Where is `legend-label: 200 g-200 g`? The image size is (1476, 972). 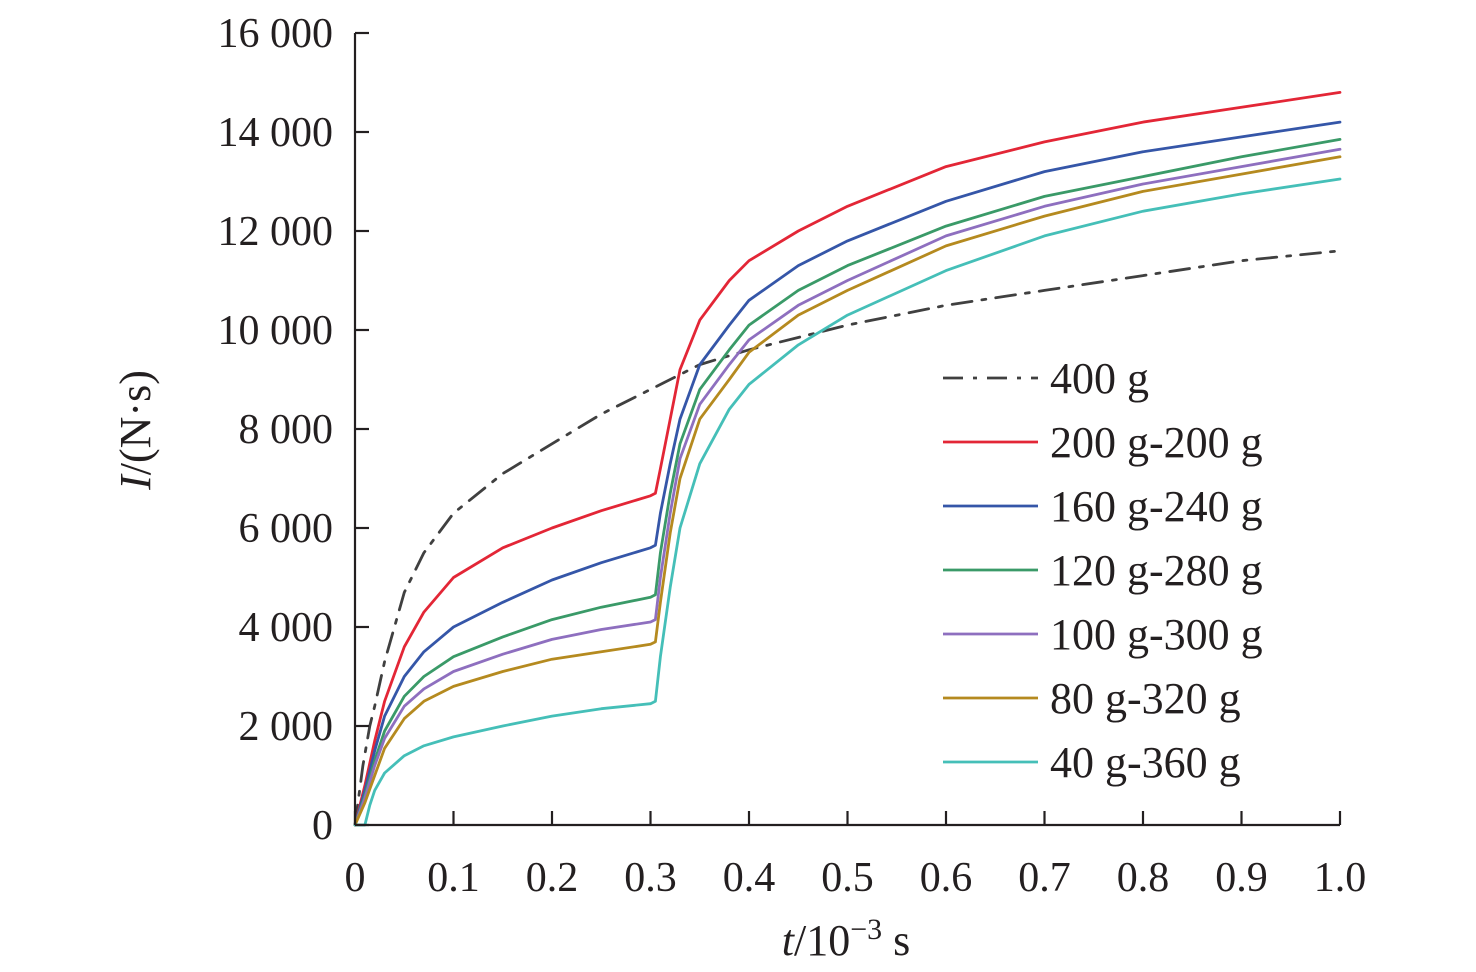 legend-label: 200 g-200 g is located at coordinates (1156, 442).